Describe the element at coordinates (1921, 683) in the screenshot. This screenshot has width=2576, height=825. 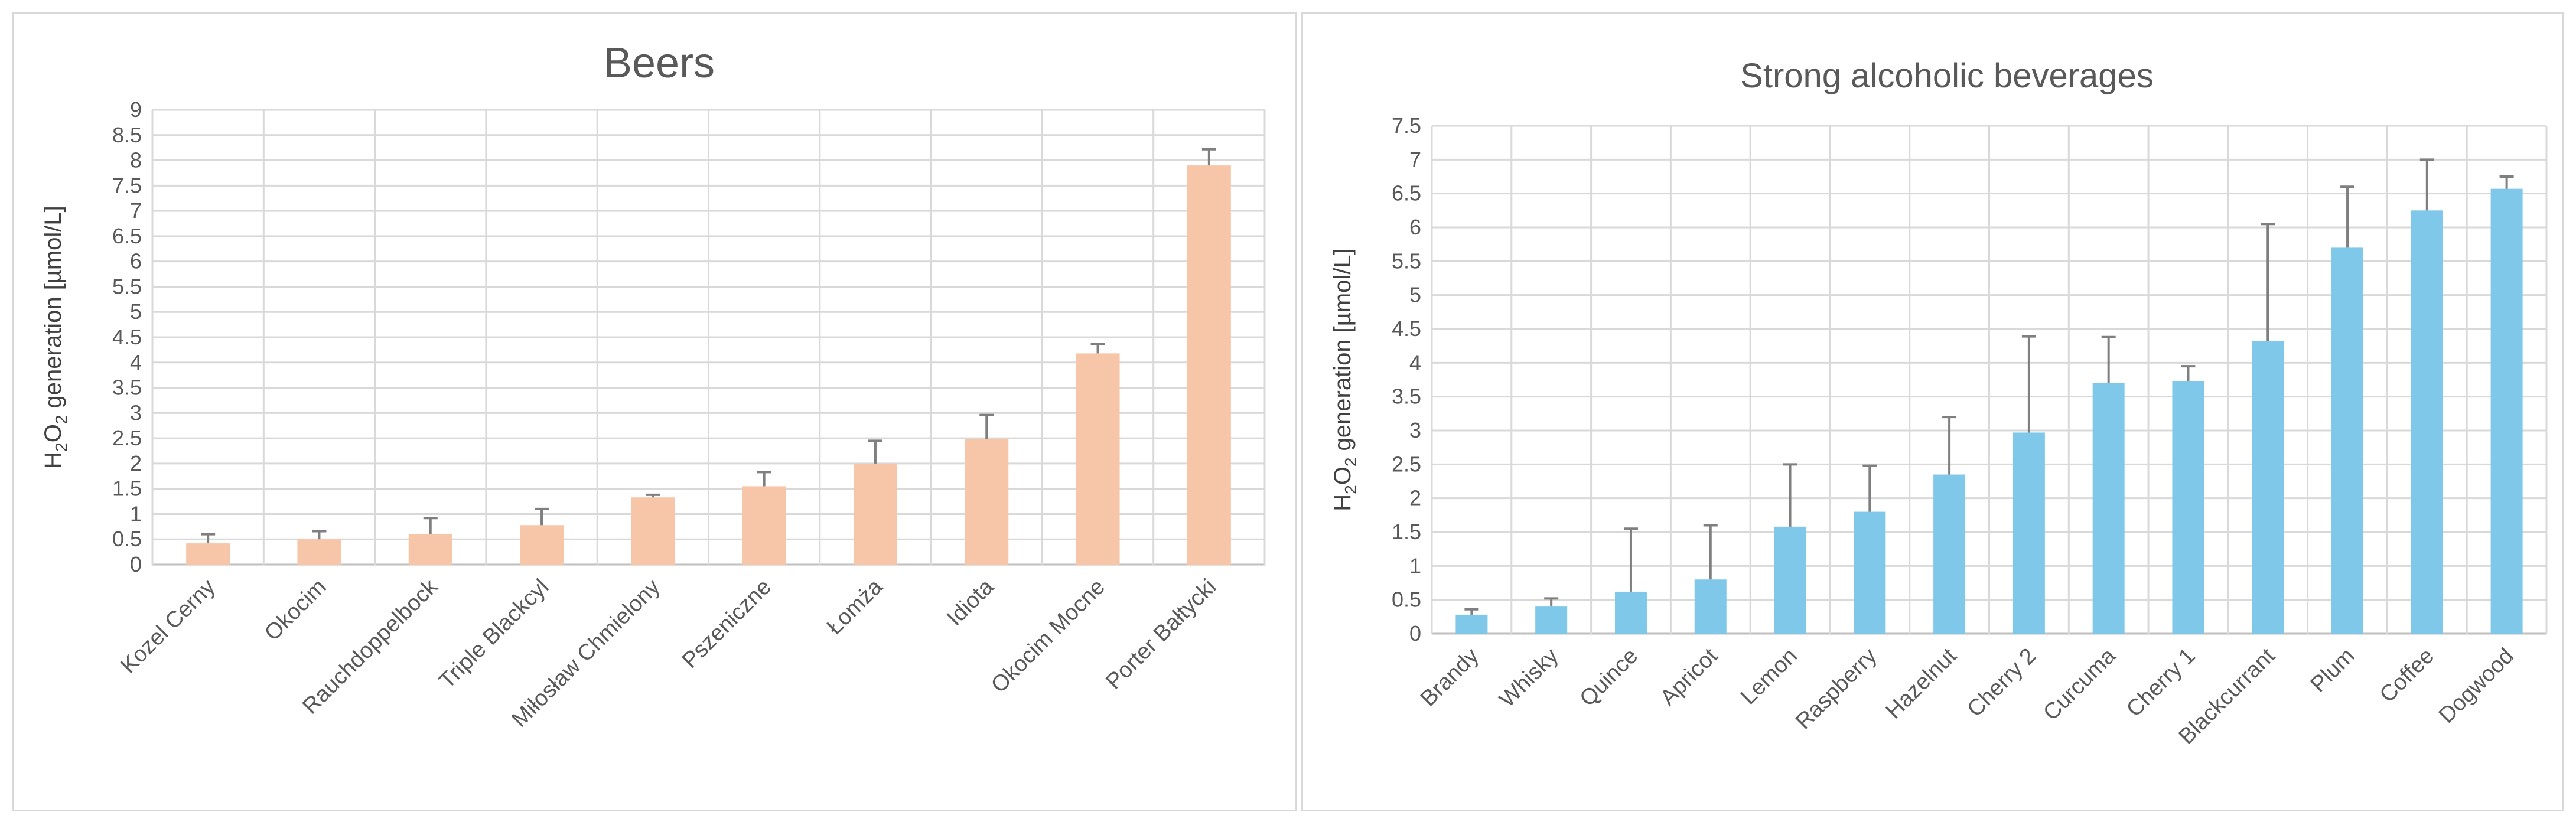
I see `x-tick-label: Hazelnut` at that location.